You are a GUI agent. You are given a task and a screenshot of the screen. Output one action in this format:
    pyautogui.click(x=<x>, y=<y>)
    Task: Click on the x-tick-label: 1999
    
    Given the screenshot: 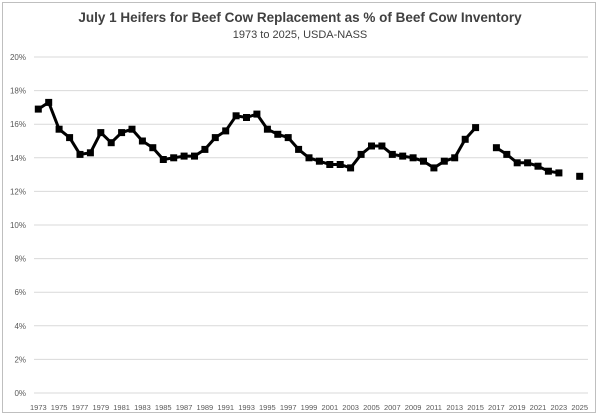 What is the action you would take?
    pyautogui.click(x=309, y=407)
    